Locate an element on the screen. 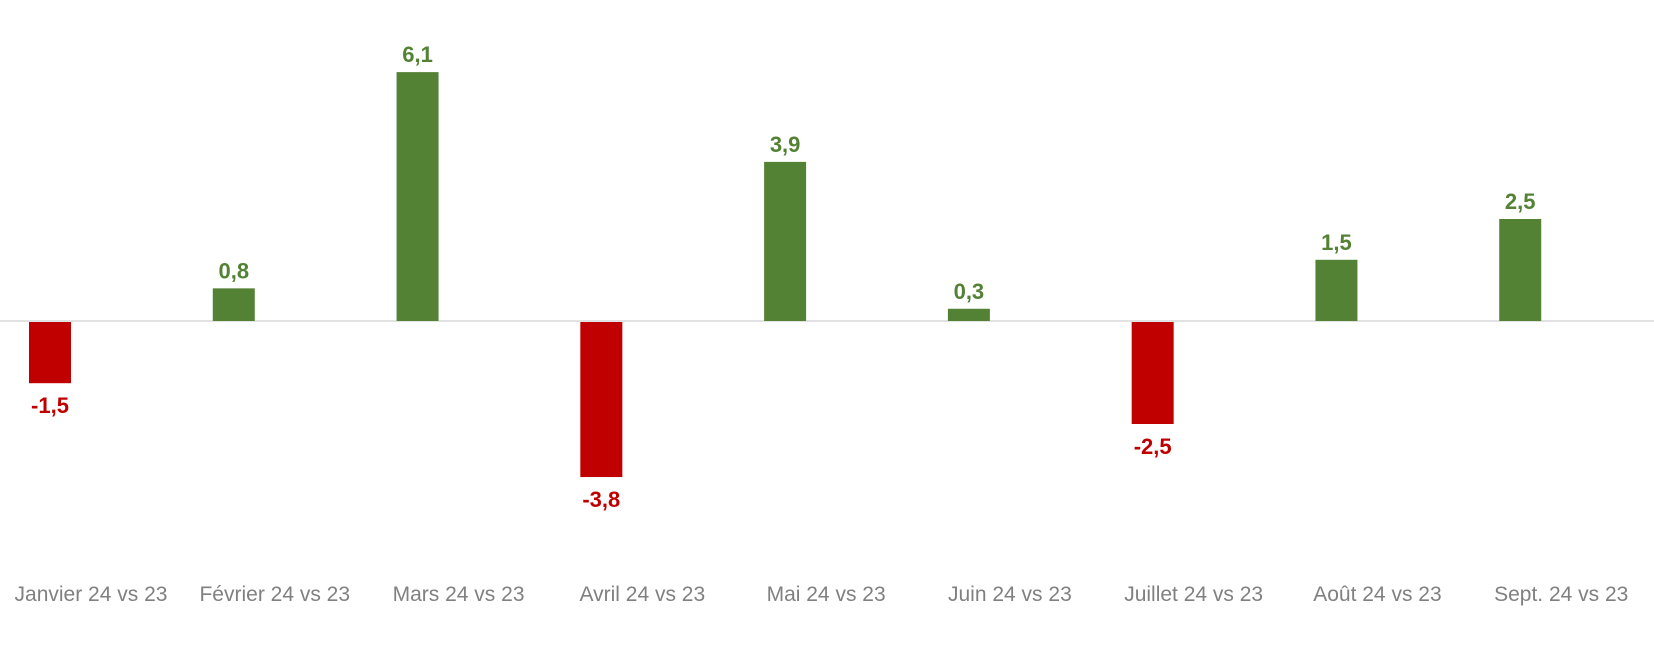 The height and width of the screenshot is (655, 1654). category-label-9: Sept. 24 vs 23 is located at coordinates (1561, 594).